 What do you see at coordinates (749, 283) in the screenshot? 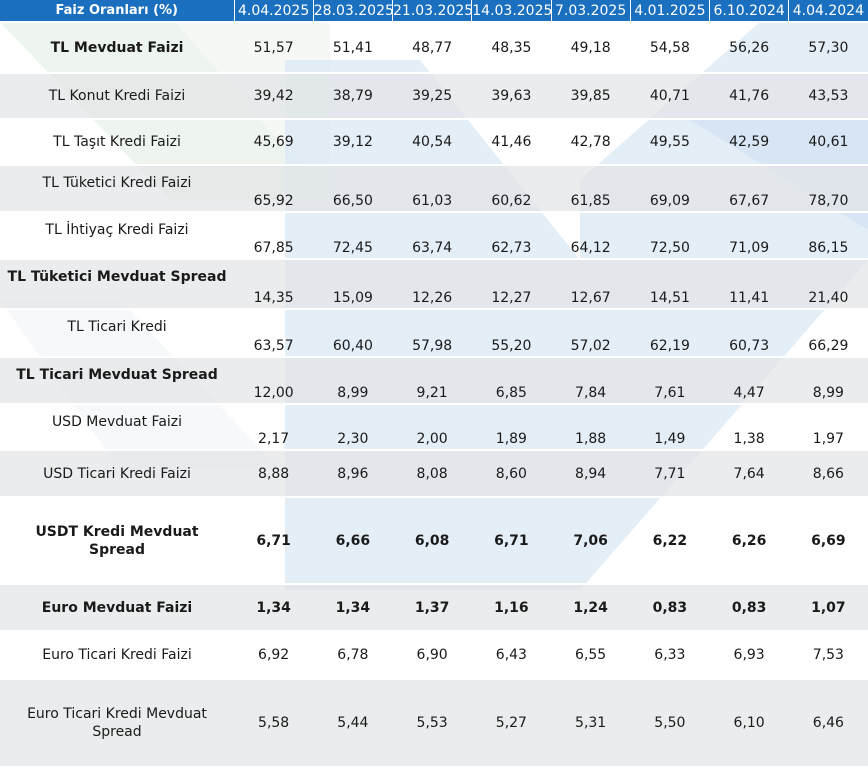
I see `rate-cell: 11,41` at bounding box center [749, 283].